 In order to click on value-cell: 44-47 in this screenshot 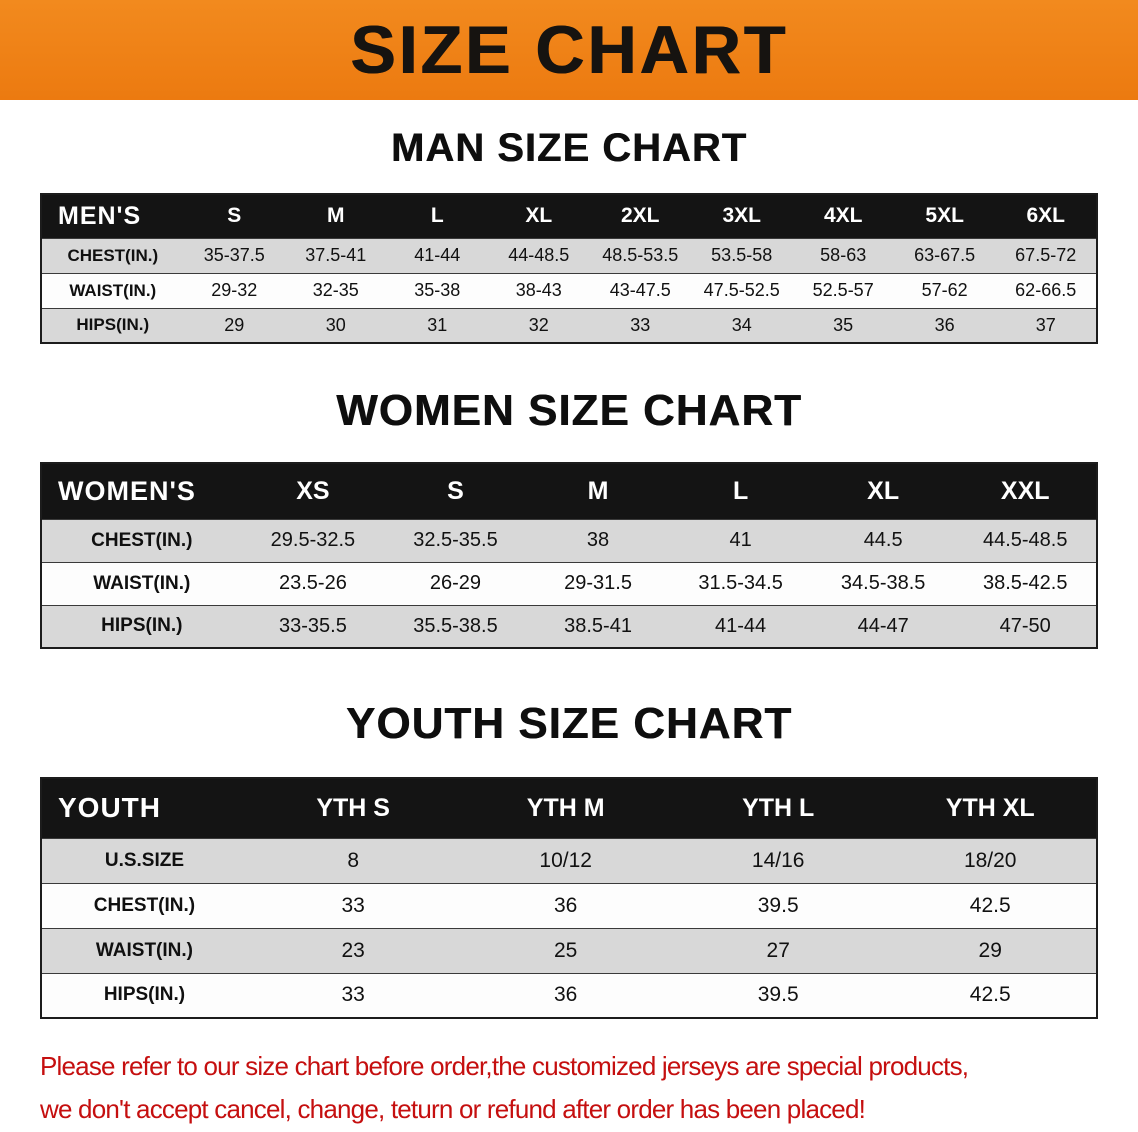, I will do `click(883, 626)`.